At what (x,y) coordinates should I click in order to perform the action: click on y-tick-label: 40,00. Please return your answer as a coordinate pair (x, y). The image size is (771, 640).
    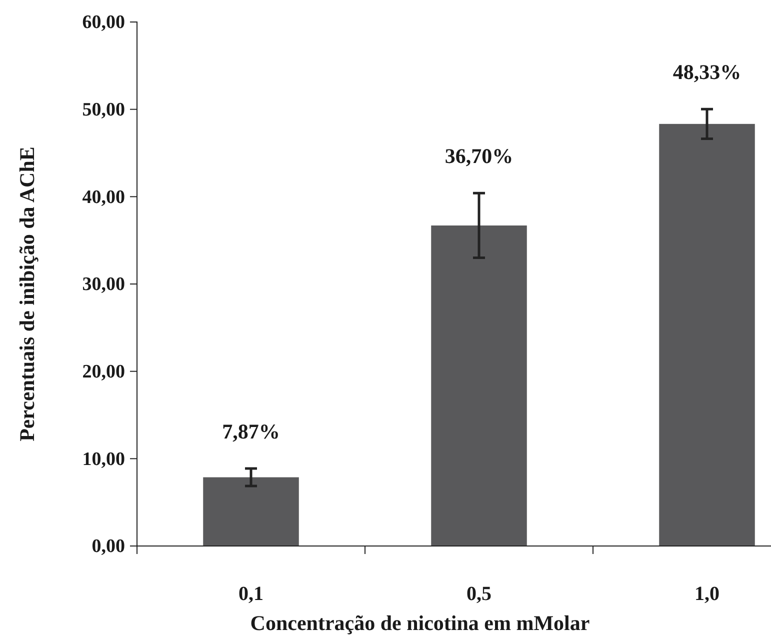
    Looking at the image, I should click on (103, 197).